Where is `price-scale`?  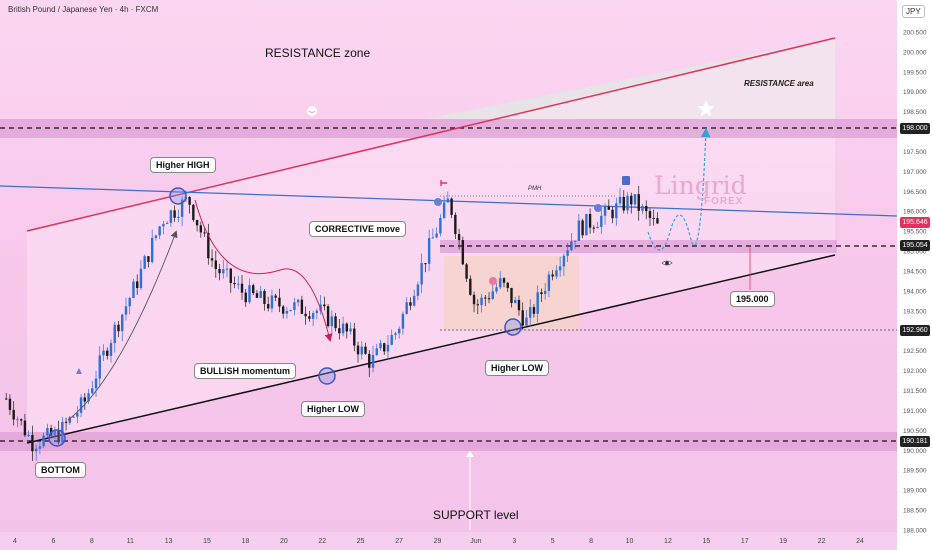 price-scale is located at coordinates (914, 275).